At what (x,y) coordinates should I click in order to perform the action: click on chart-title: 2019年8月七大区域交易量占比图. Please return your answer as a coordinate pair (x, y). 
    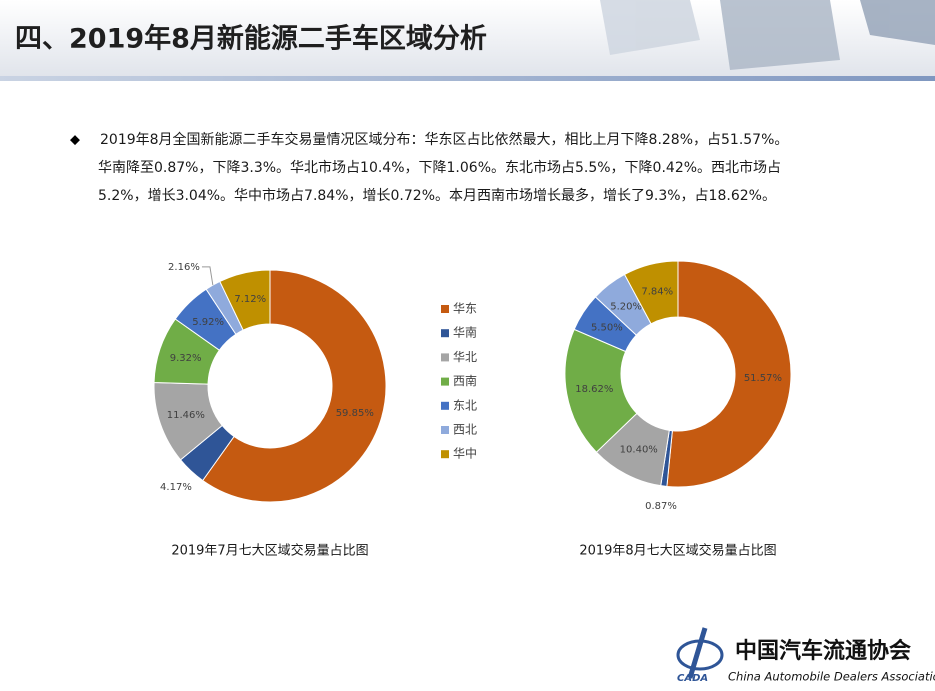
    Looking at the image, I should click on (677, 551).